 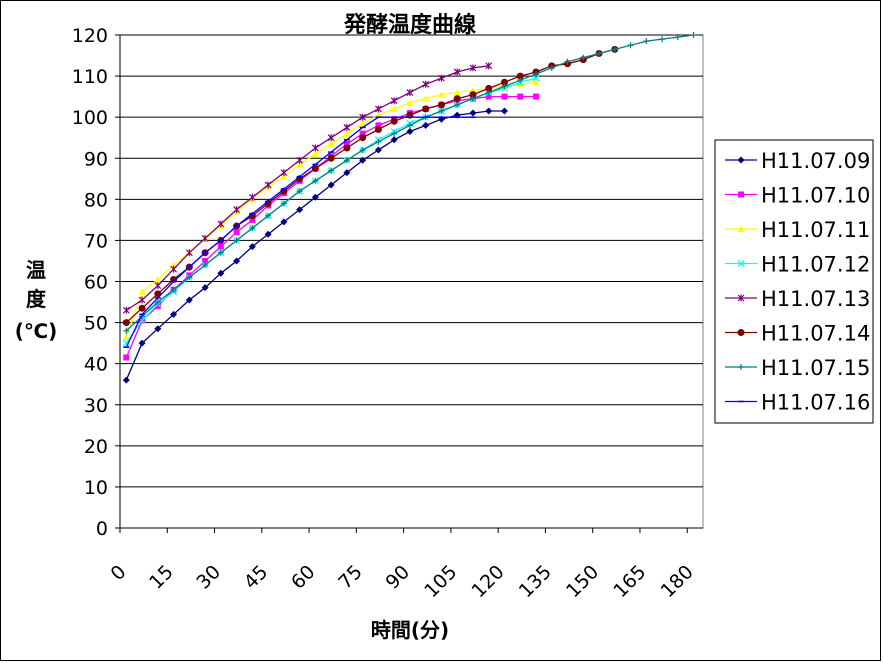 I want to click on legend-item: H11.07.11, so click(x=797, y=230).